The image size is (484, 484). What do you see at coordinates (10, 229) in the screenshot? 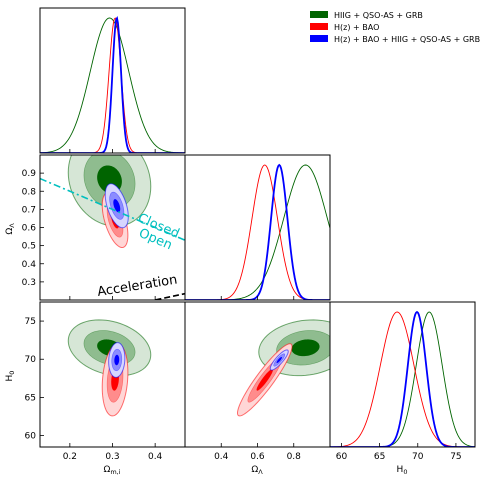
I see `y-axis-label-ol: ΩΛ` at bounding box center [10, 229].